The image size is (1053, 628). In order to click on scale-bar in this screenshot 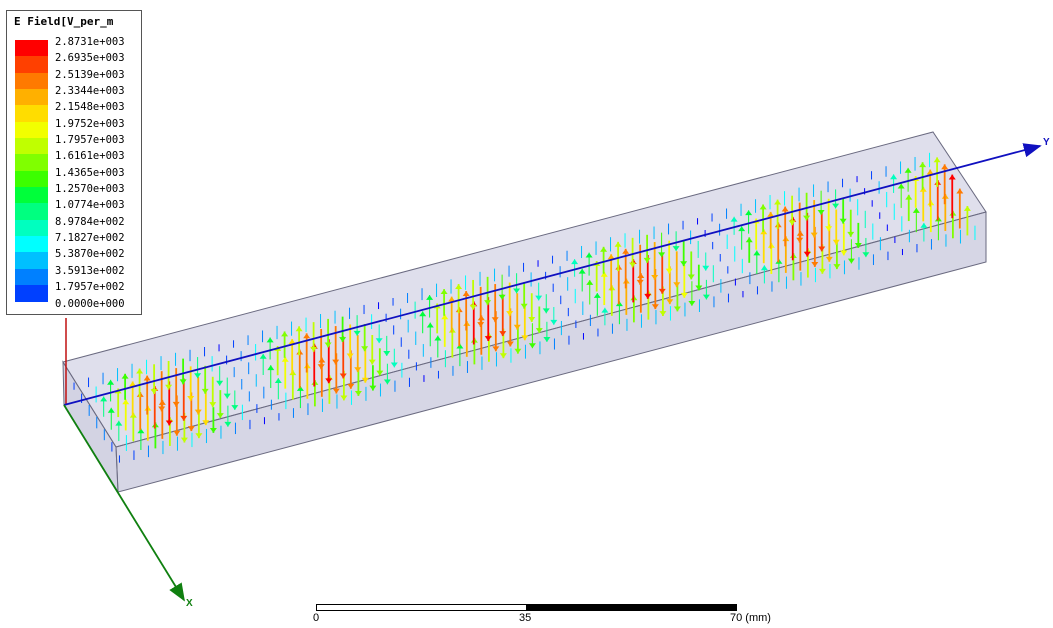, I will do `click(526, 608)`.